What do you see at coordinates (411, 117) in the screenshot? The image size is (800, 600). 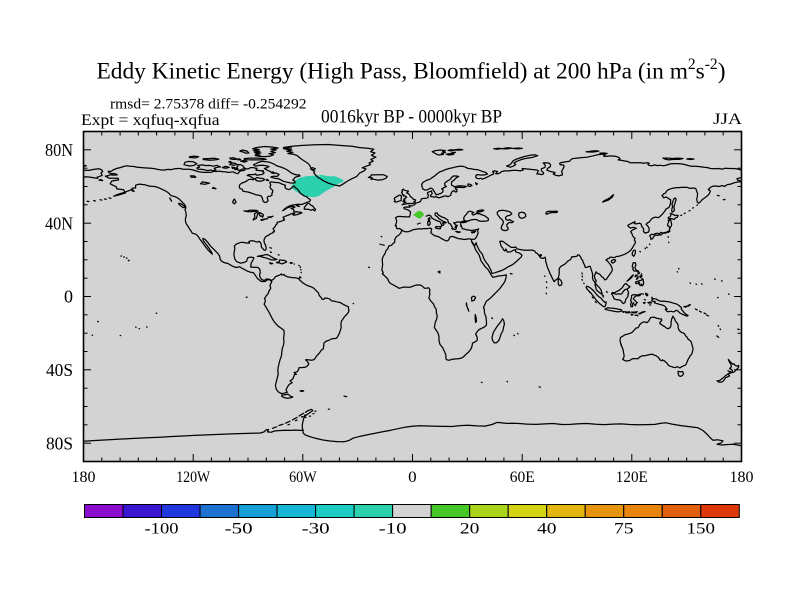 I see `svg-text: 0016kyr BP - 0000kyr BP` at bounding box center [411, 117].